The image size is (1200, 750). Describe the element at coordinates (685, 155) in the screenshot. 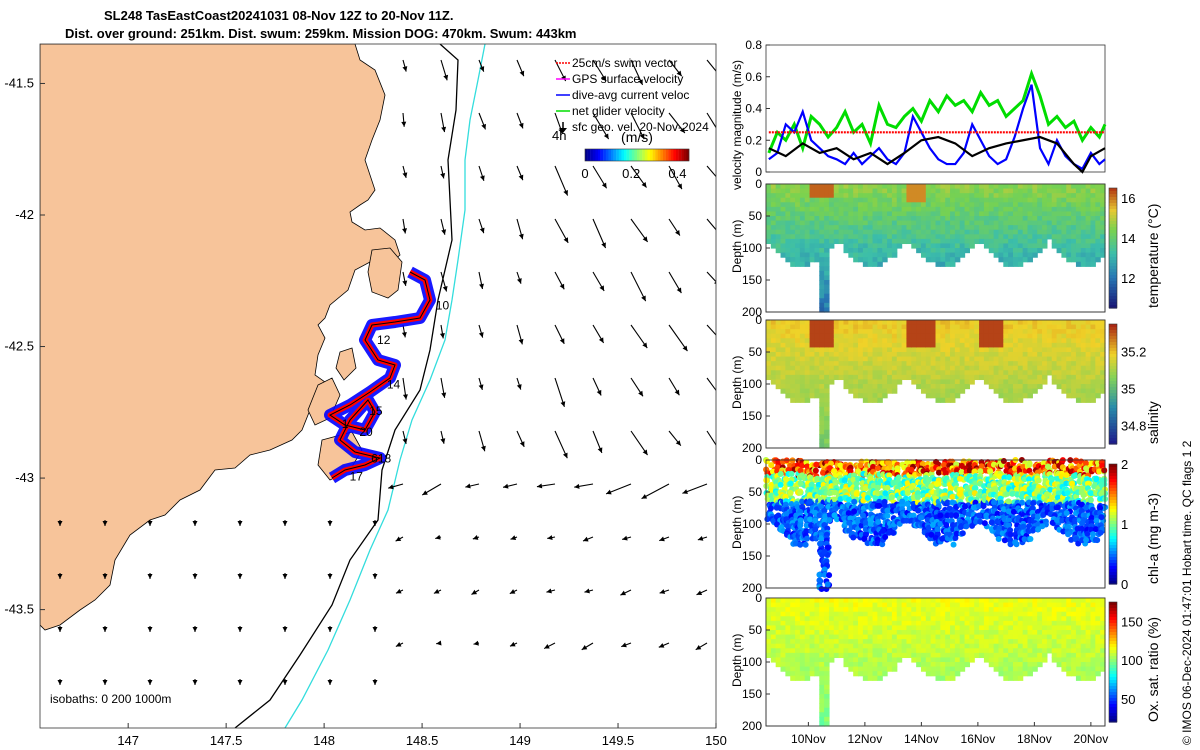

I see `map-colorbar-cell` at that location.